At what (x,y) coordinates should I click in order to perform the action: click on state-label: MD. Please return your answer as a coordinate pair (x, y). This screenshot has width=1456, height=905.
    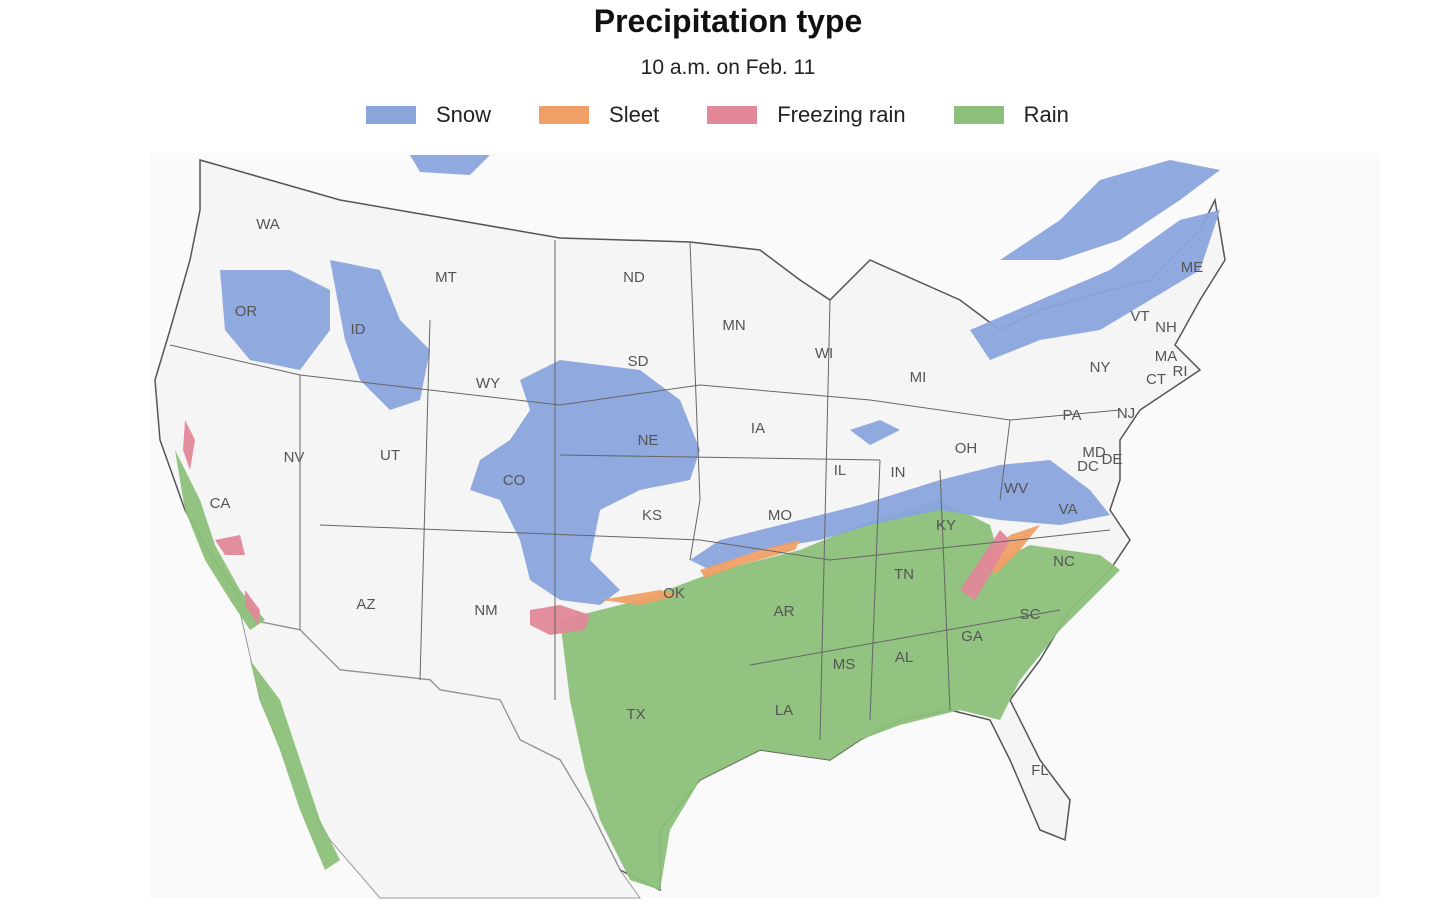
    Looking at the image, I should click on (1093, 452).